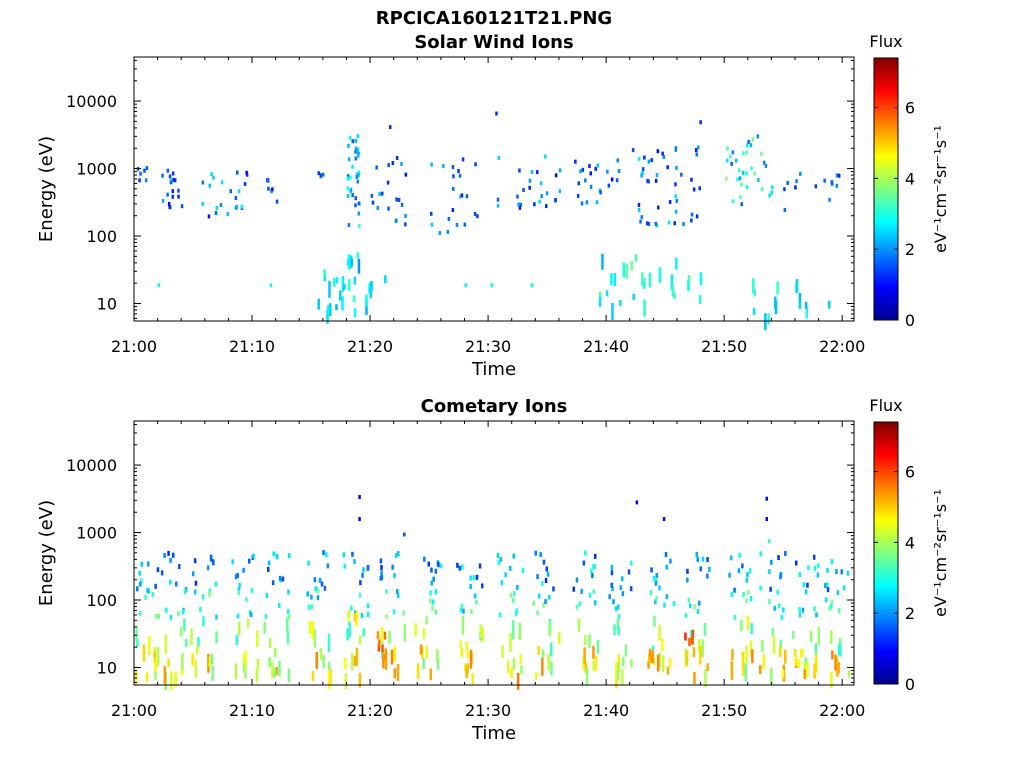 The height and width of the screenshot is (768, 1024). Describe the element at coordinates (96, 533) in the screenshot. I see `y-tick-label: 1000` at that location.